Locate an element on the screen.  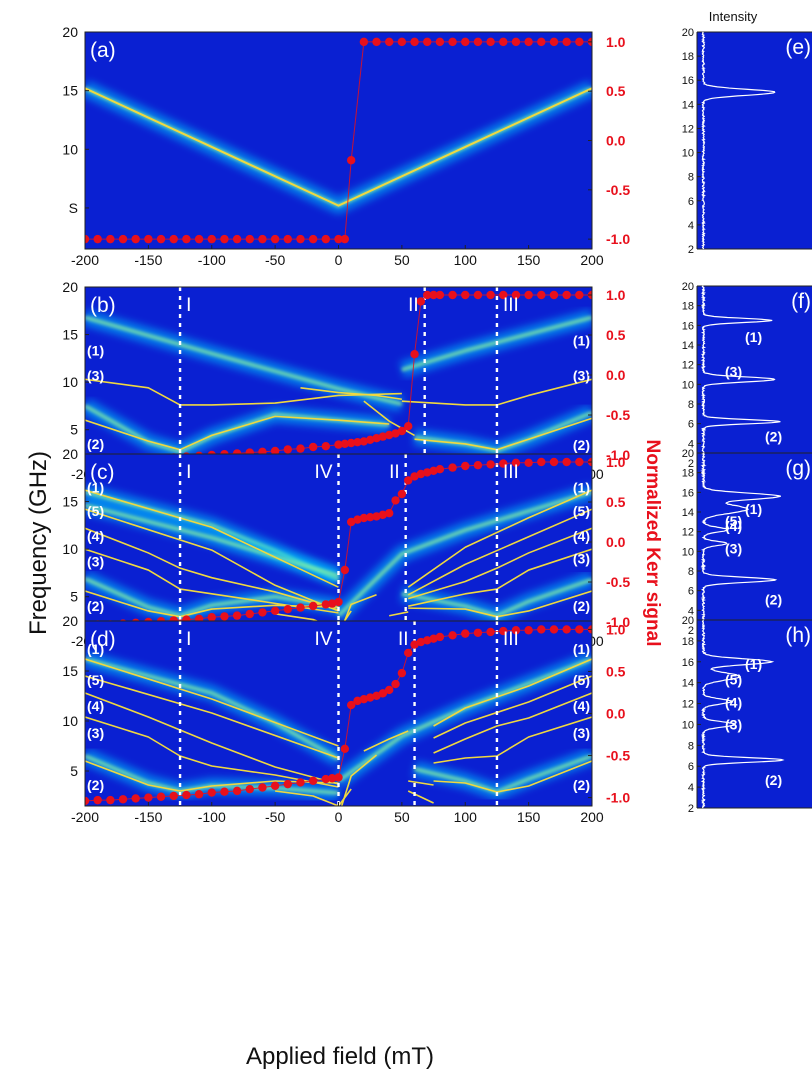
spectrum-mode-label: (4) is located at coordinates (733, 703).